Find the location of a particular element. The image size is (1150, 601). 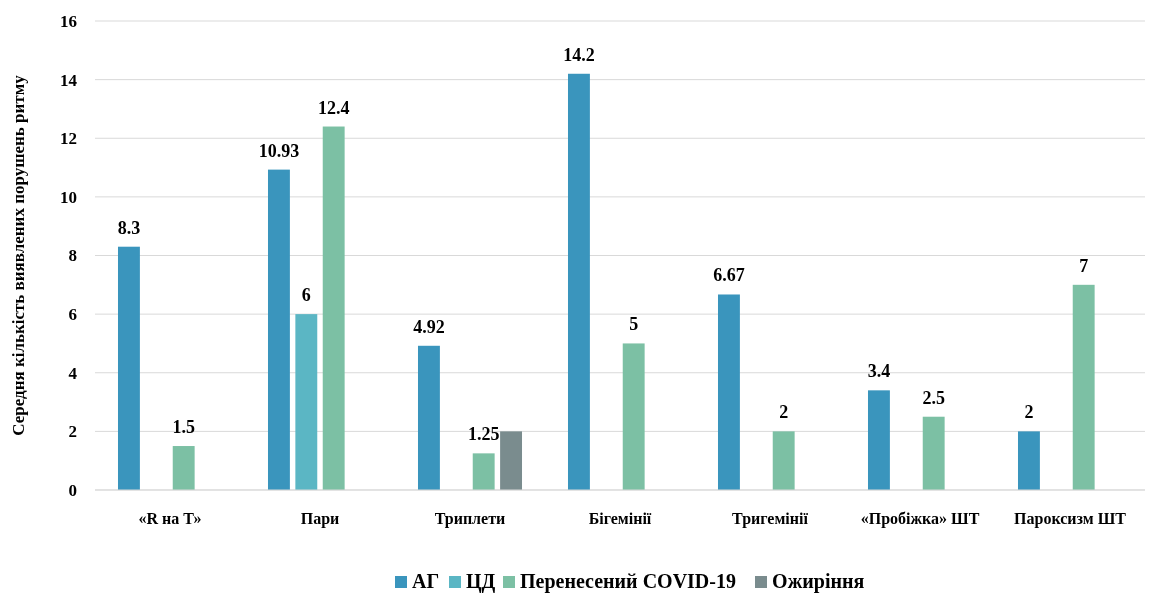

legend-label: АГ is located at coordinates (426, 581).